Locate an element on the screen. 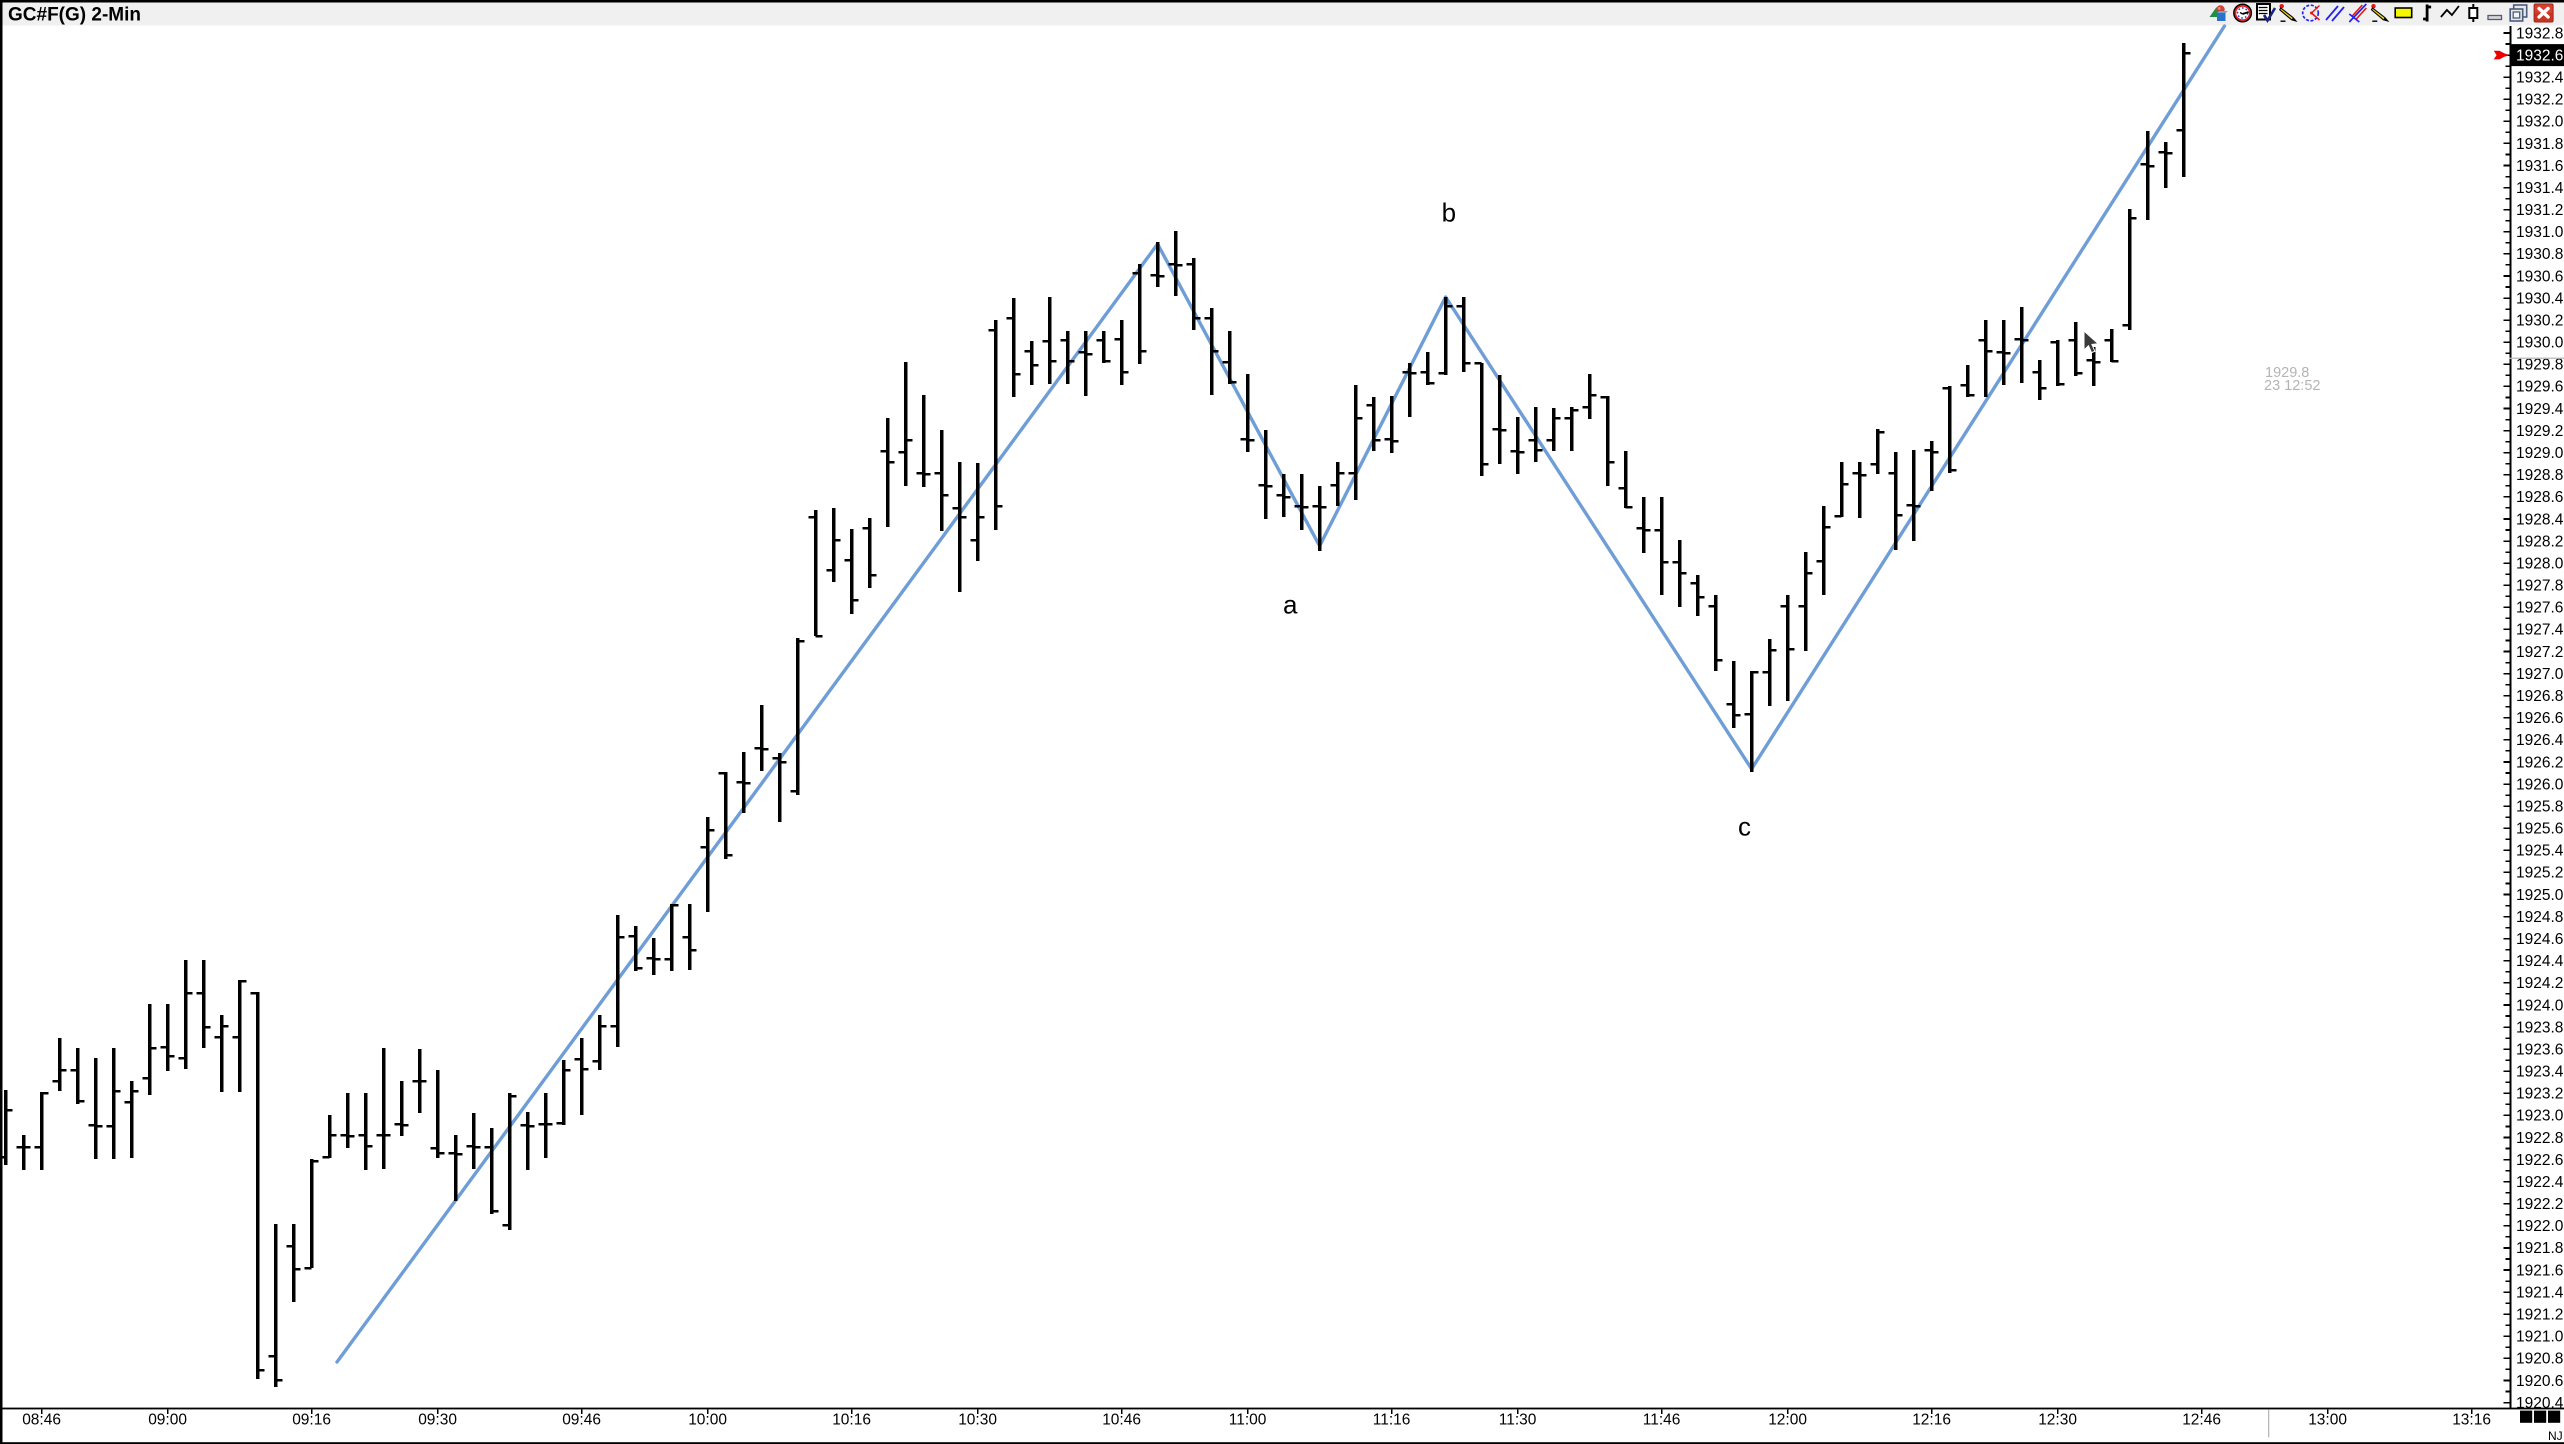 The image size is (2564, 1444). svg-text: 1931.4 is located at coordinates (2540, 188).